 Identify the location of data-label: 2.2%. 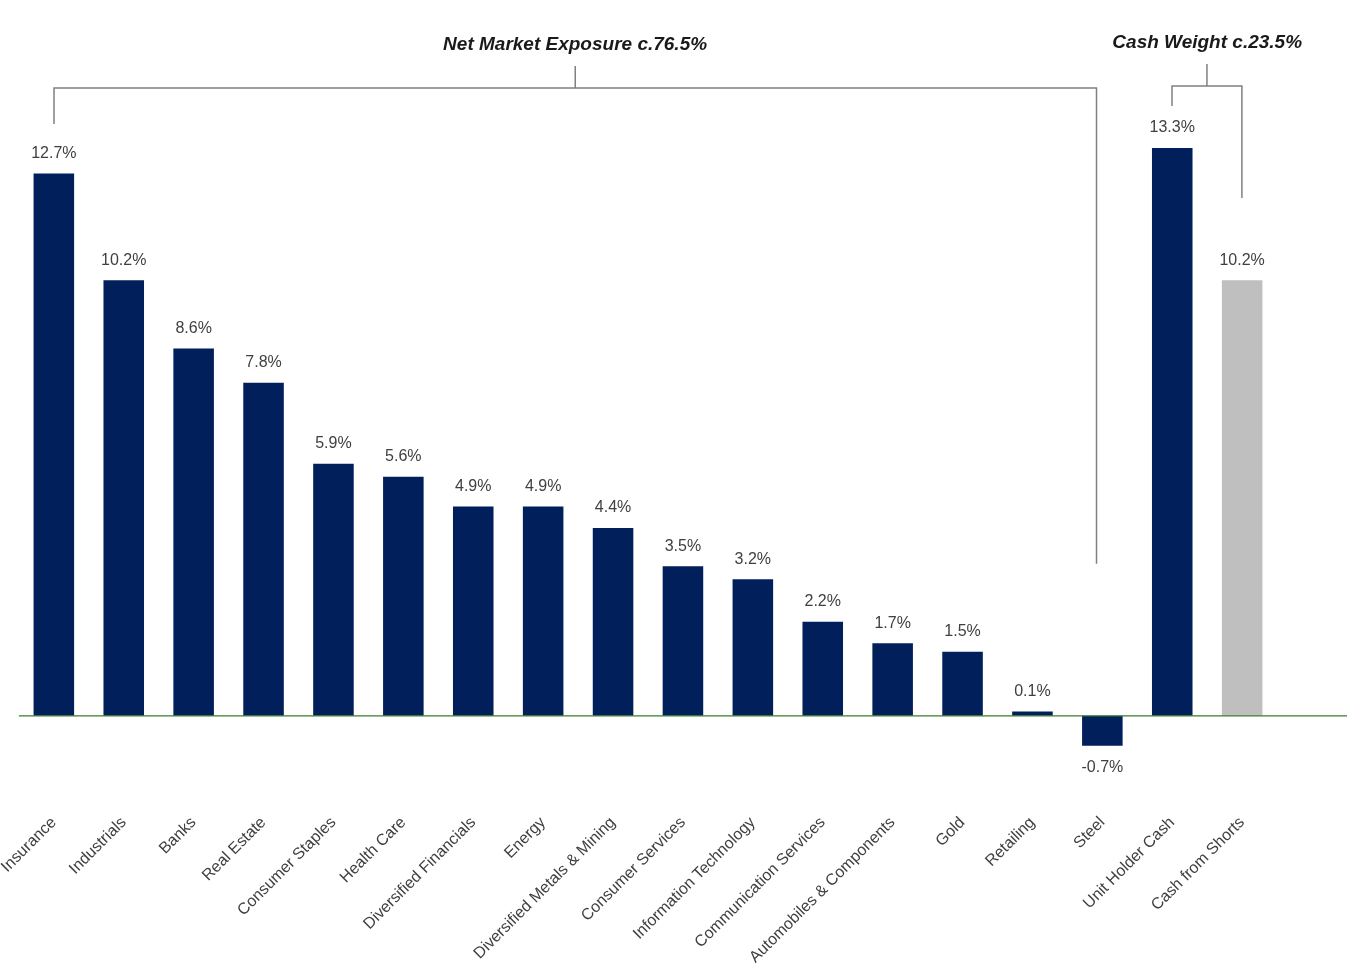
(822, 601).